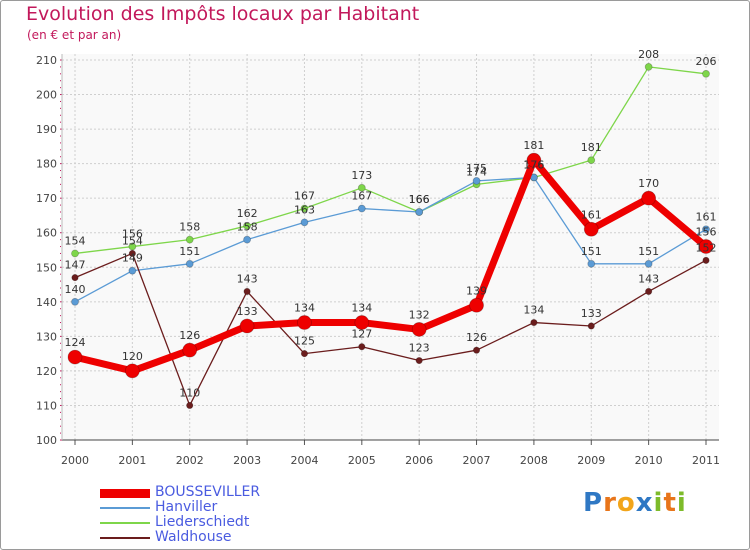 The height and width of the screenshot is (550, 750). What do you see at coordinates (46, 198) in the screenshot?
I see `y-tick-label: 170` at bounding box center [46, 198].